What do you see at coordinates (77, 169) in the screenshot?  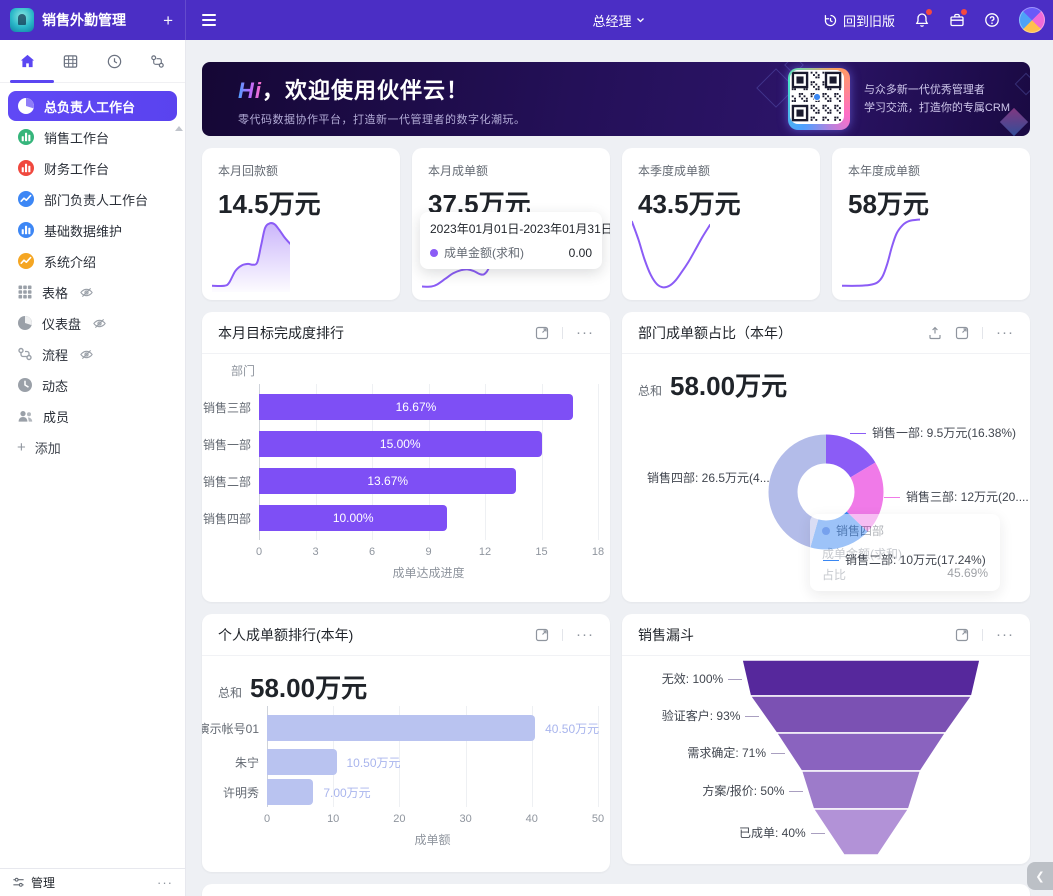 I see `sidebar-item-label: 财务工作台` at bounding box center [77, 169].